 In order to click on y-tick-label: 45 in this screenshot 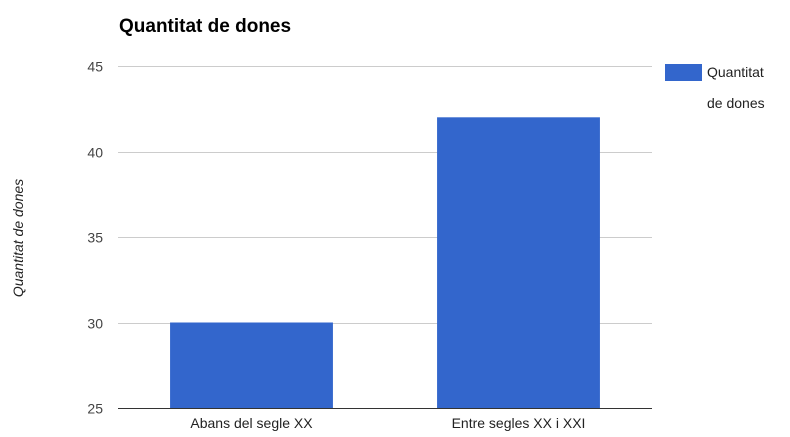, I will do `click(95, 67)`.